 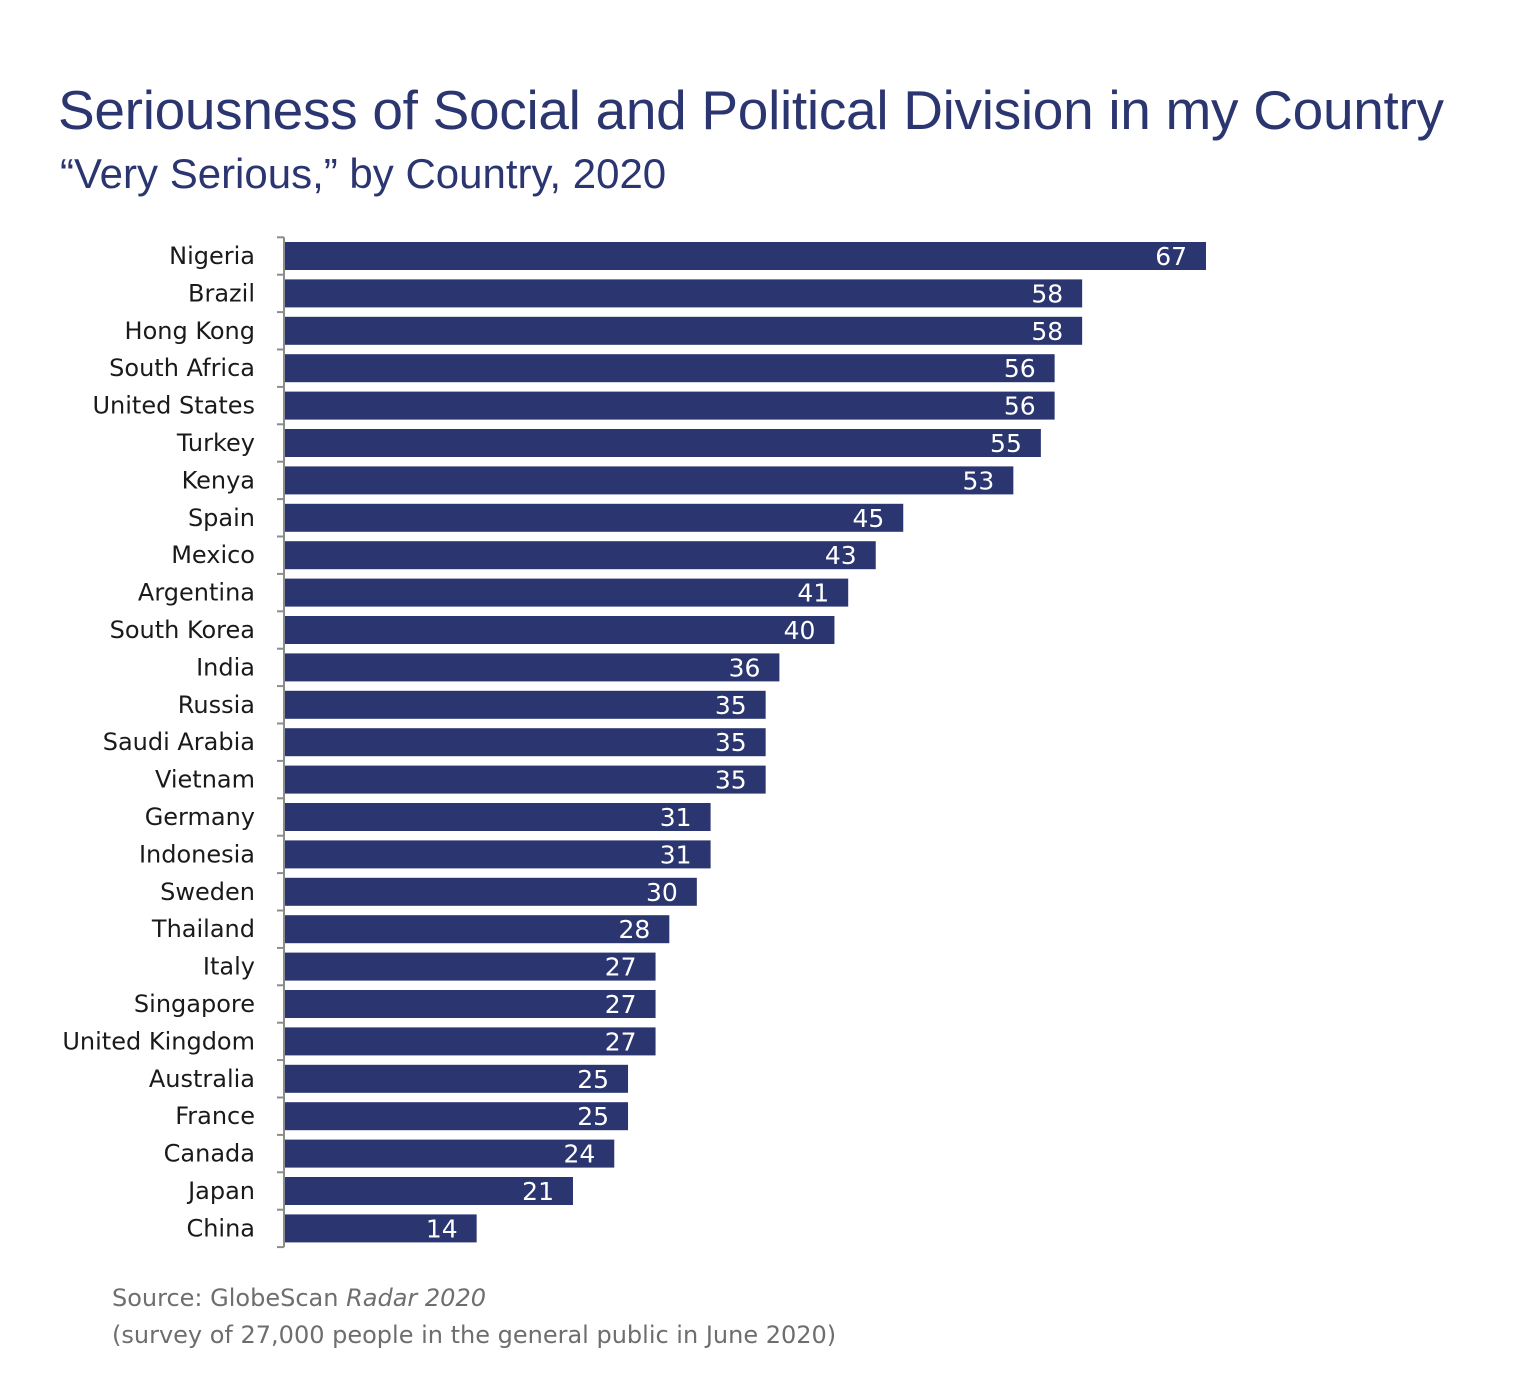 What do you see at coordinates (203, 929) in the screenshot?
I see `category-label: Thailand` at bounding box center [203, 929].